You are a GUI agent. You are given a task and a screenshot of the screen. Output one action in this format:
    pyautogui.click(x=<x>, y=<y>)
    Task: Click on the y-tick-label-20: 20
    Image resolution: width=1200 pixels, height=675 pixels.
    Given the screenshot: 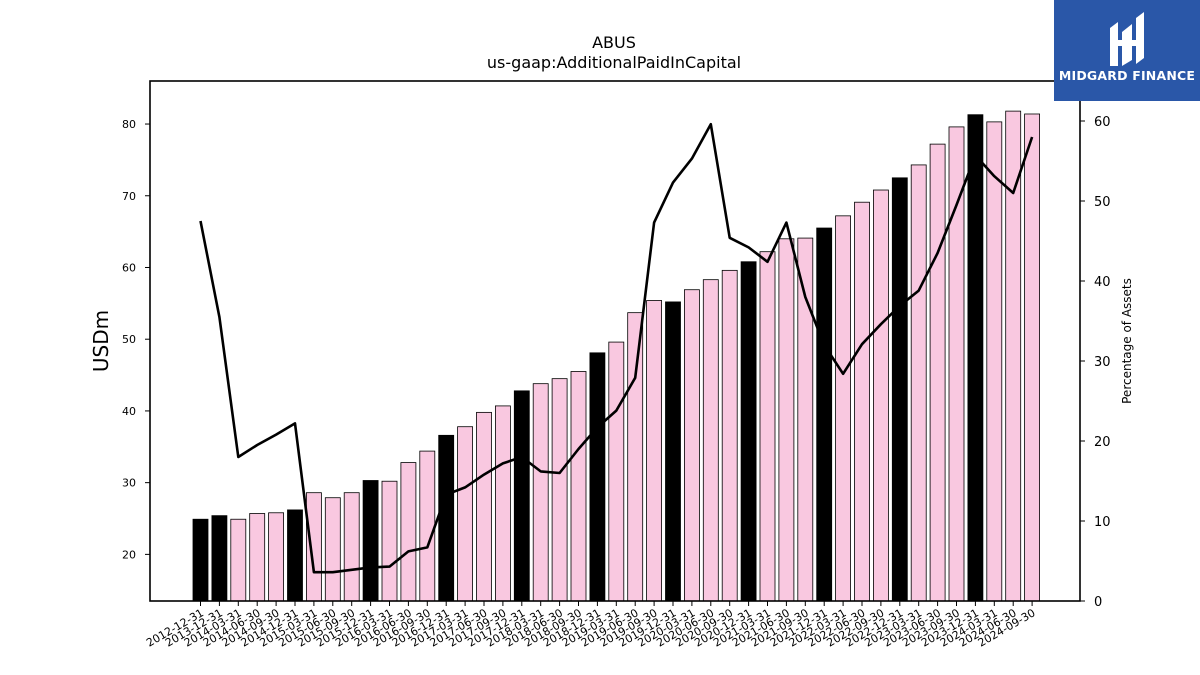 What is the action you would take?
    pyautogui.click(x=129, y=554)
    